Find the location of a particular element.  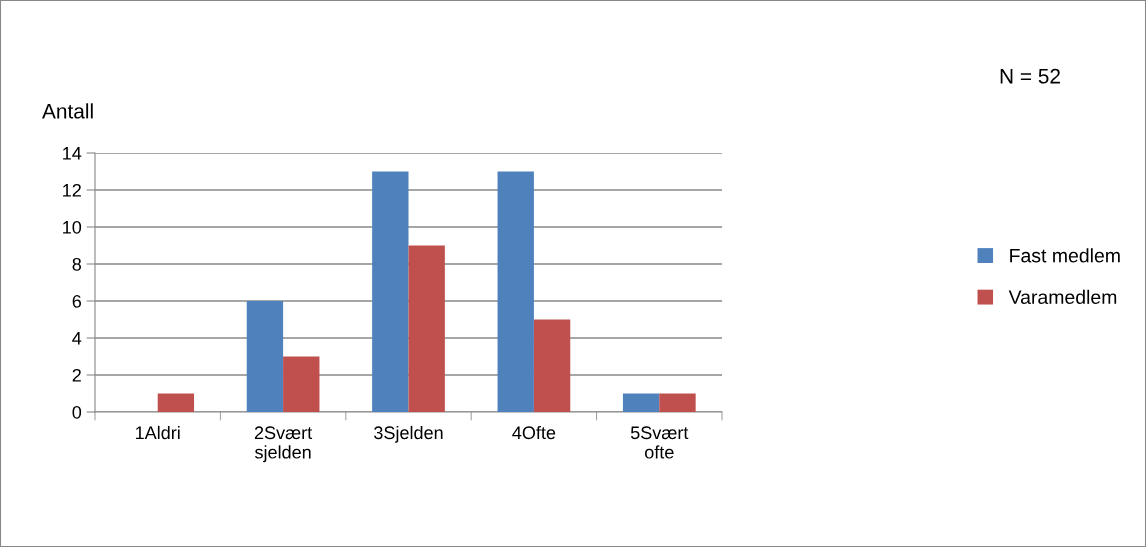

x-tick-label: 2Svært sjelden is located at coordinates (283, 444).